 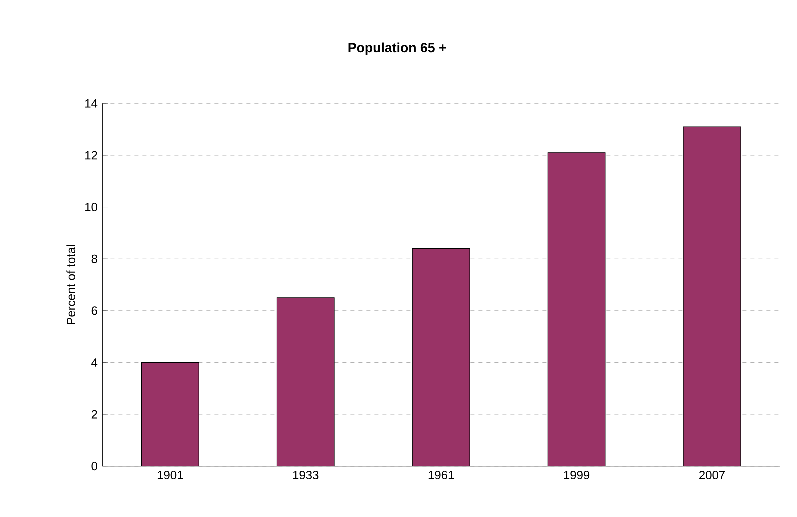 What do you see at coordinates (397, 49) in the screenshot?
I see `chart-title: Population 65 +` at bounding box center [397, 49].